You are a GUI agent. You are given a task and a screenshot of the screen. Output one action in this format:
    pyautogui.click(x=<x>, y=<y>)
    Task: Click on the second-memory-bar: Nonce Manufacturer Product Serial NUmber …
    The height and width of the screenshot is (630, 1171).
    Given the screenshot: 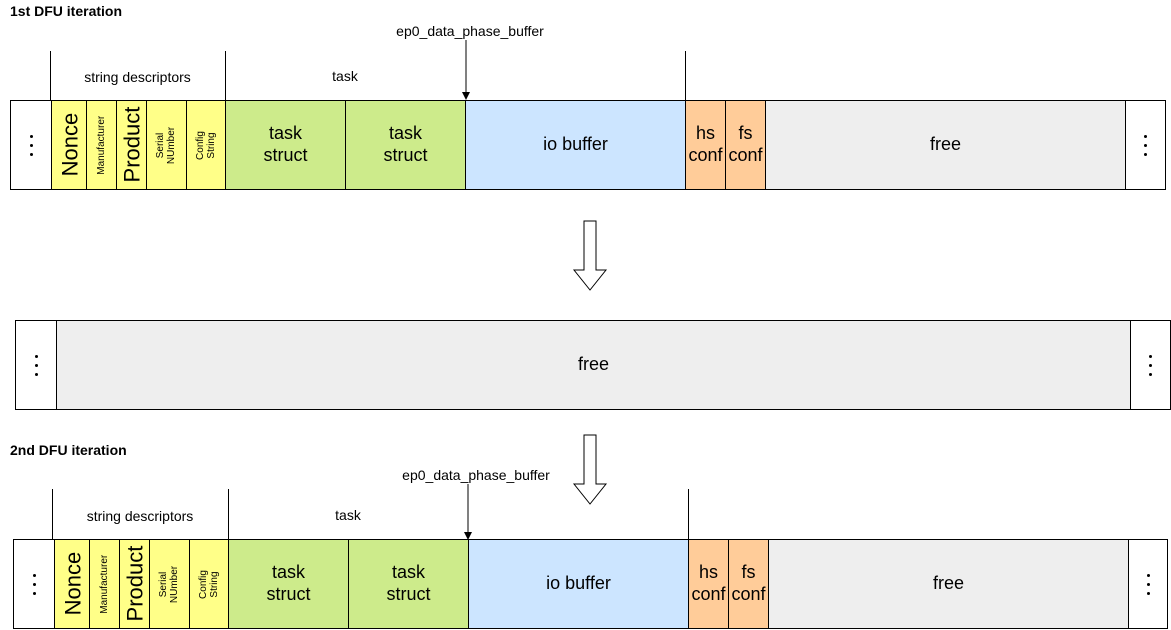 What is the action you would take?
    pyautogui.click(x=590, y=584)
    